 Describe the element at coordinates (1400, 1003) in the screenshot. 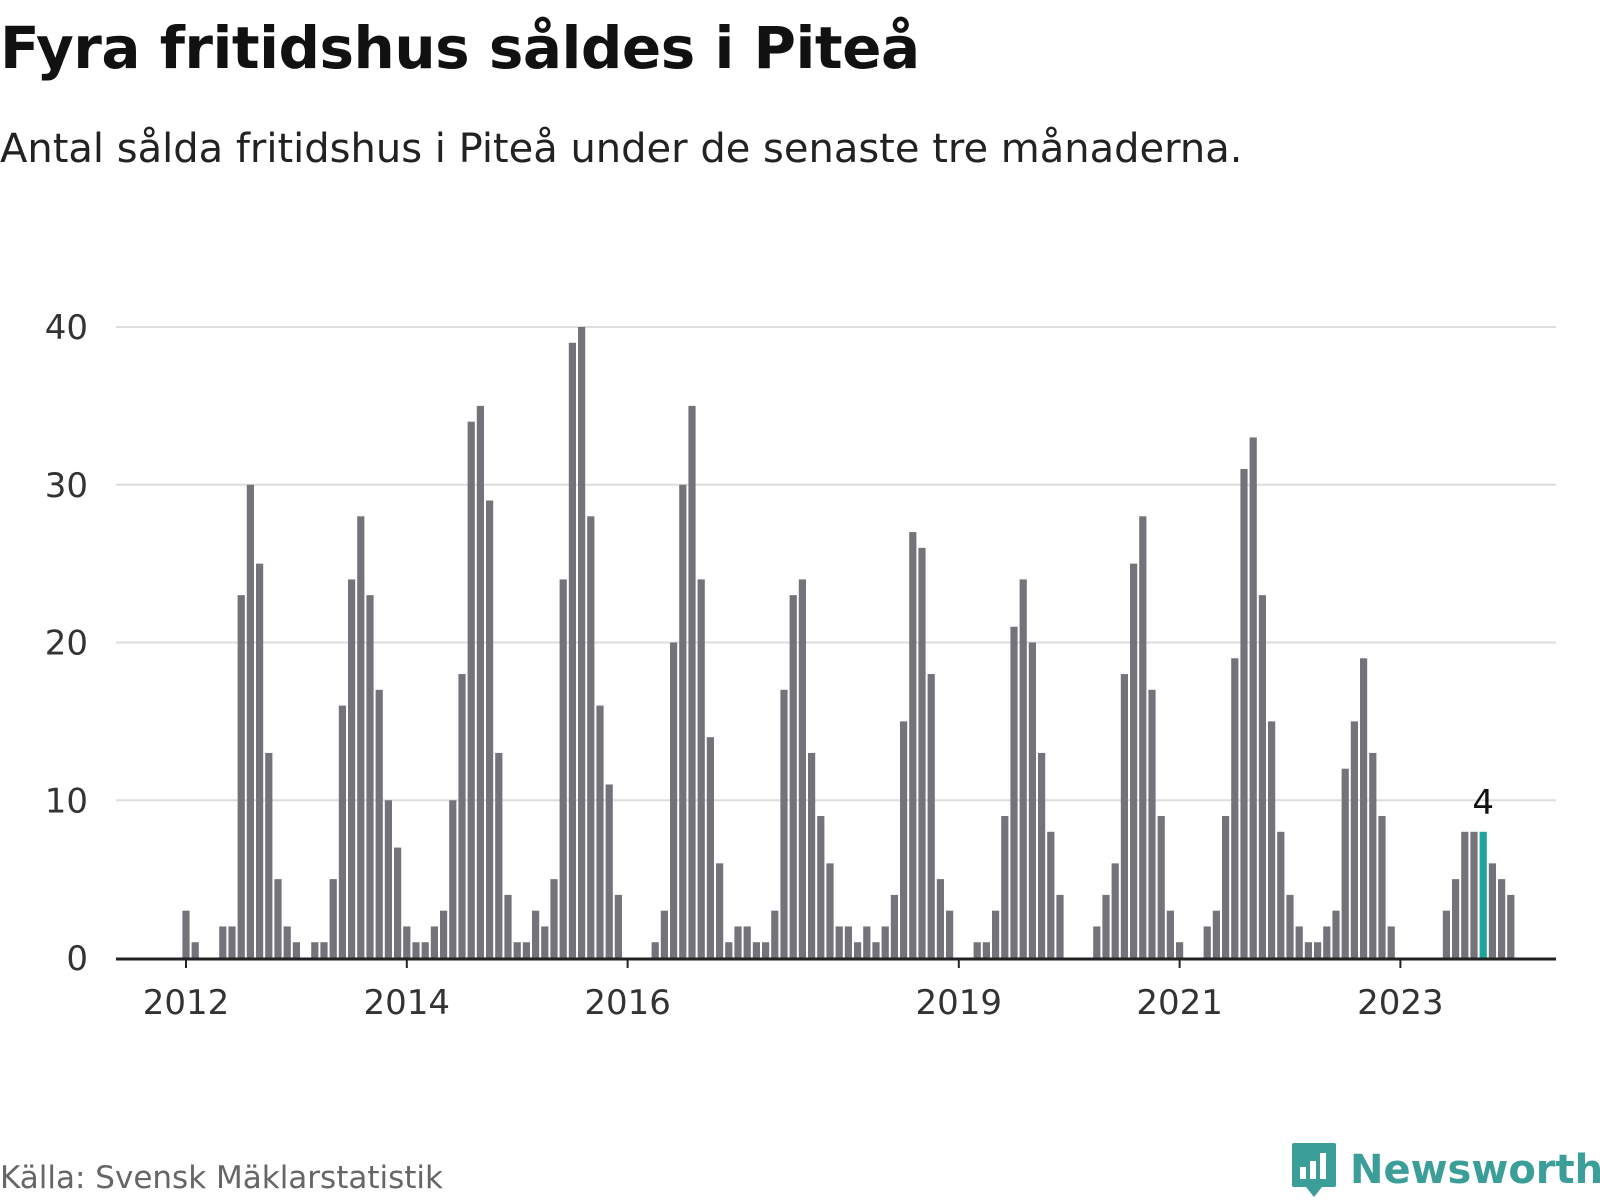

I see `x-tick-label: 2023` at that location.